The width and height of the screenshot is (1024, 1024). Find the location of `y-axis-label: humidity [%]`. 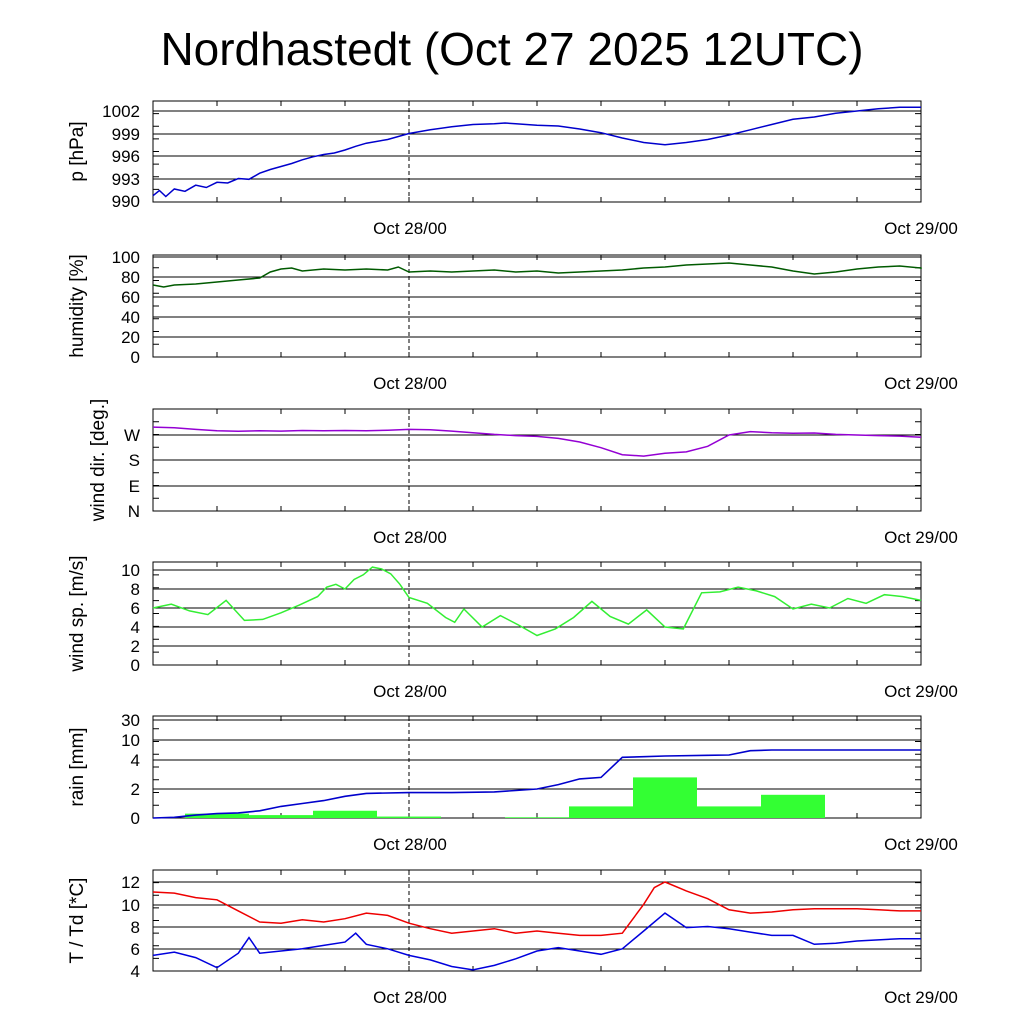

y-axis-label: humidity [%] is located at coordinates (77, 305).